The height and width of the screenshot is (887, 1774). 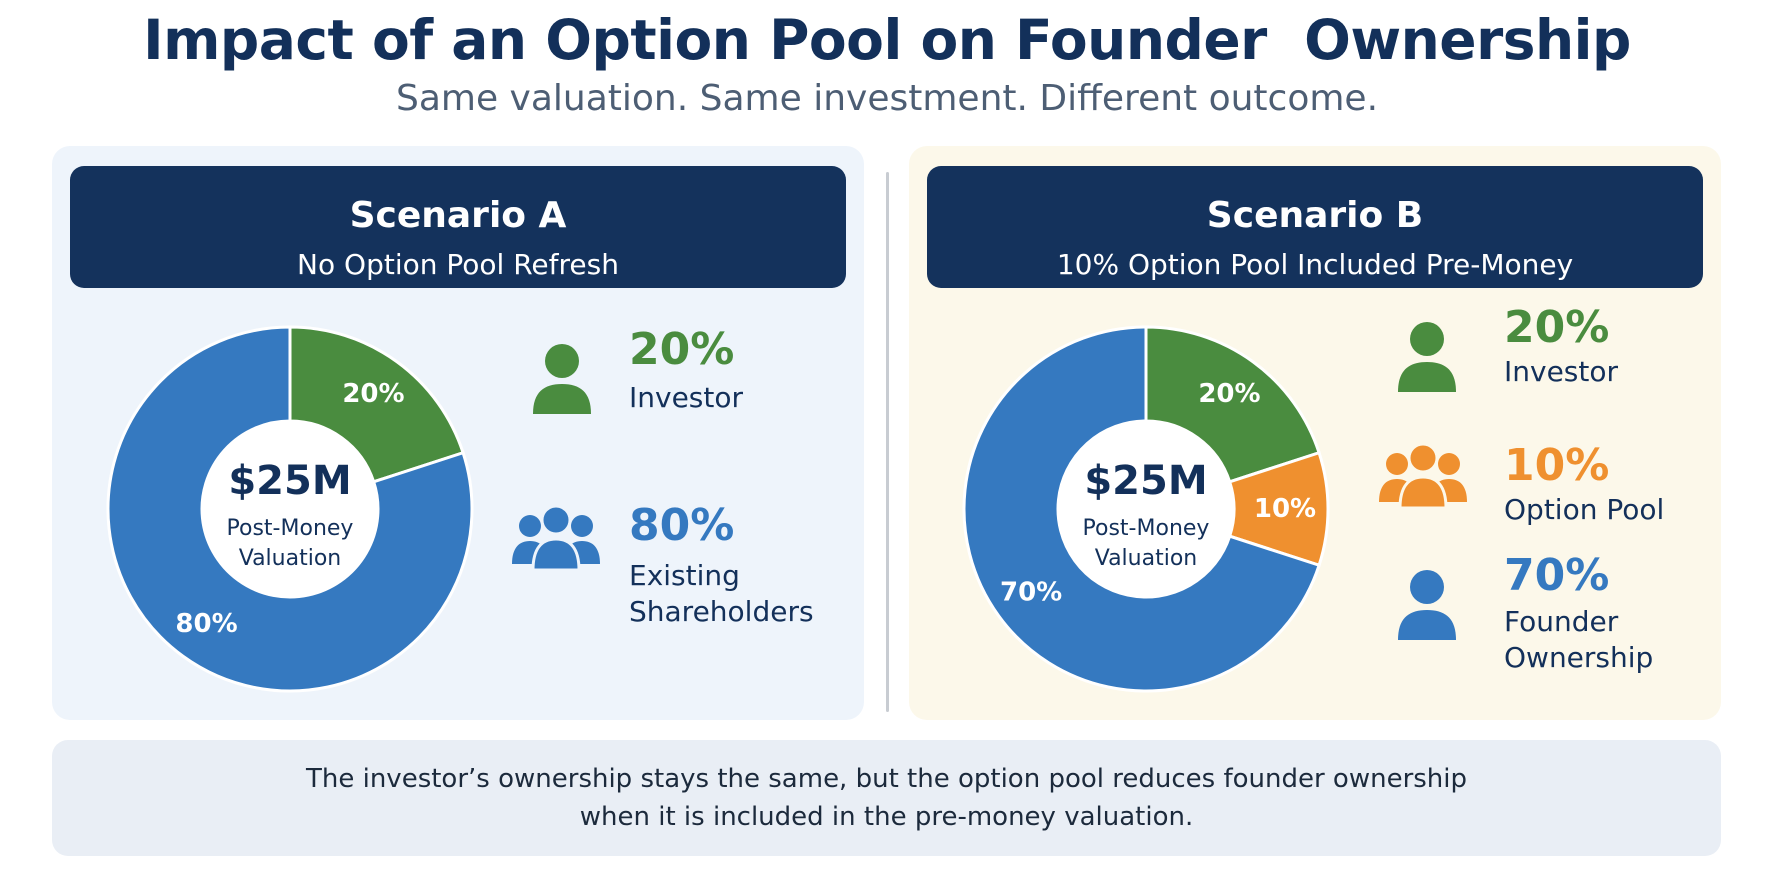 I want to click on scenario-b-donut-hole, so click(x=1146, y=509).